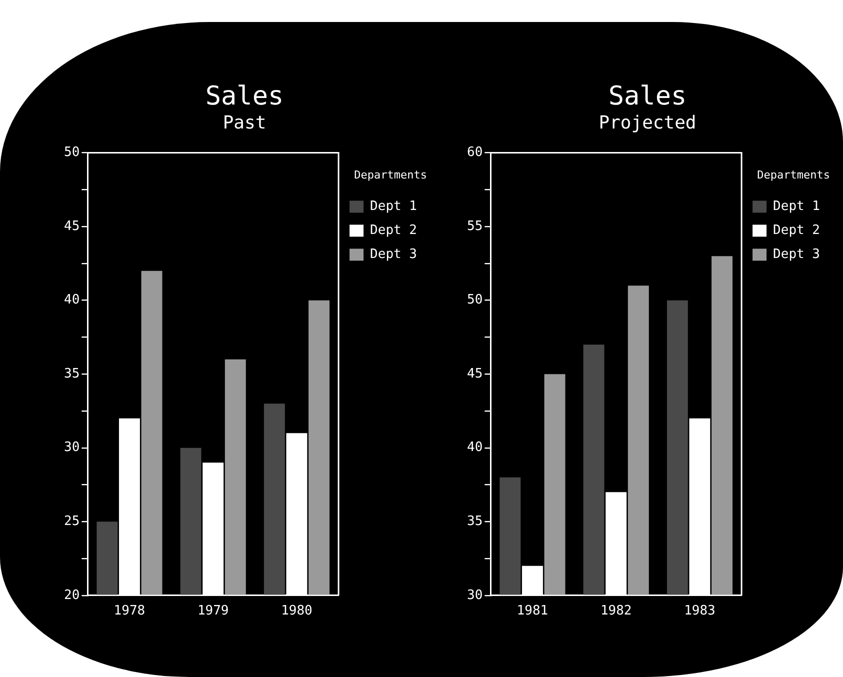 The width and height of the screenshot is (843, 677). I want to click on x-tick-label: 1983, so click(700, 611).